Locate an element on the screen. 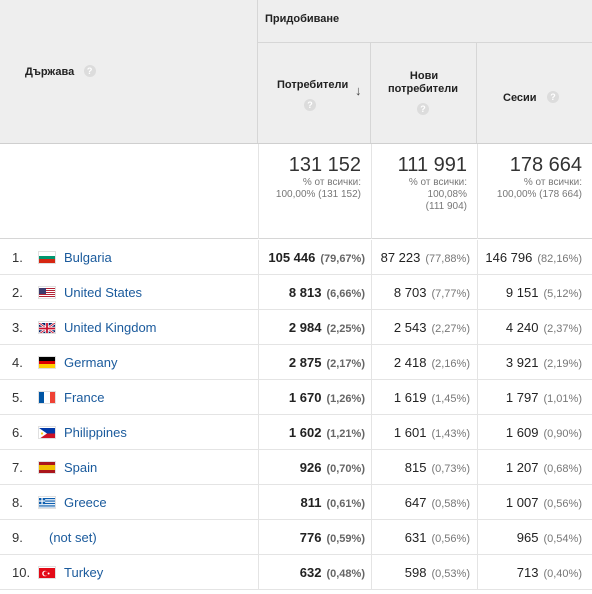  sessions-value: 3 921 is located at coordinates (522, 362).